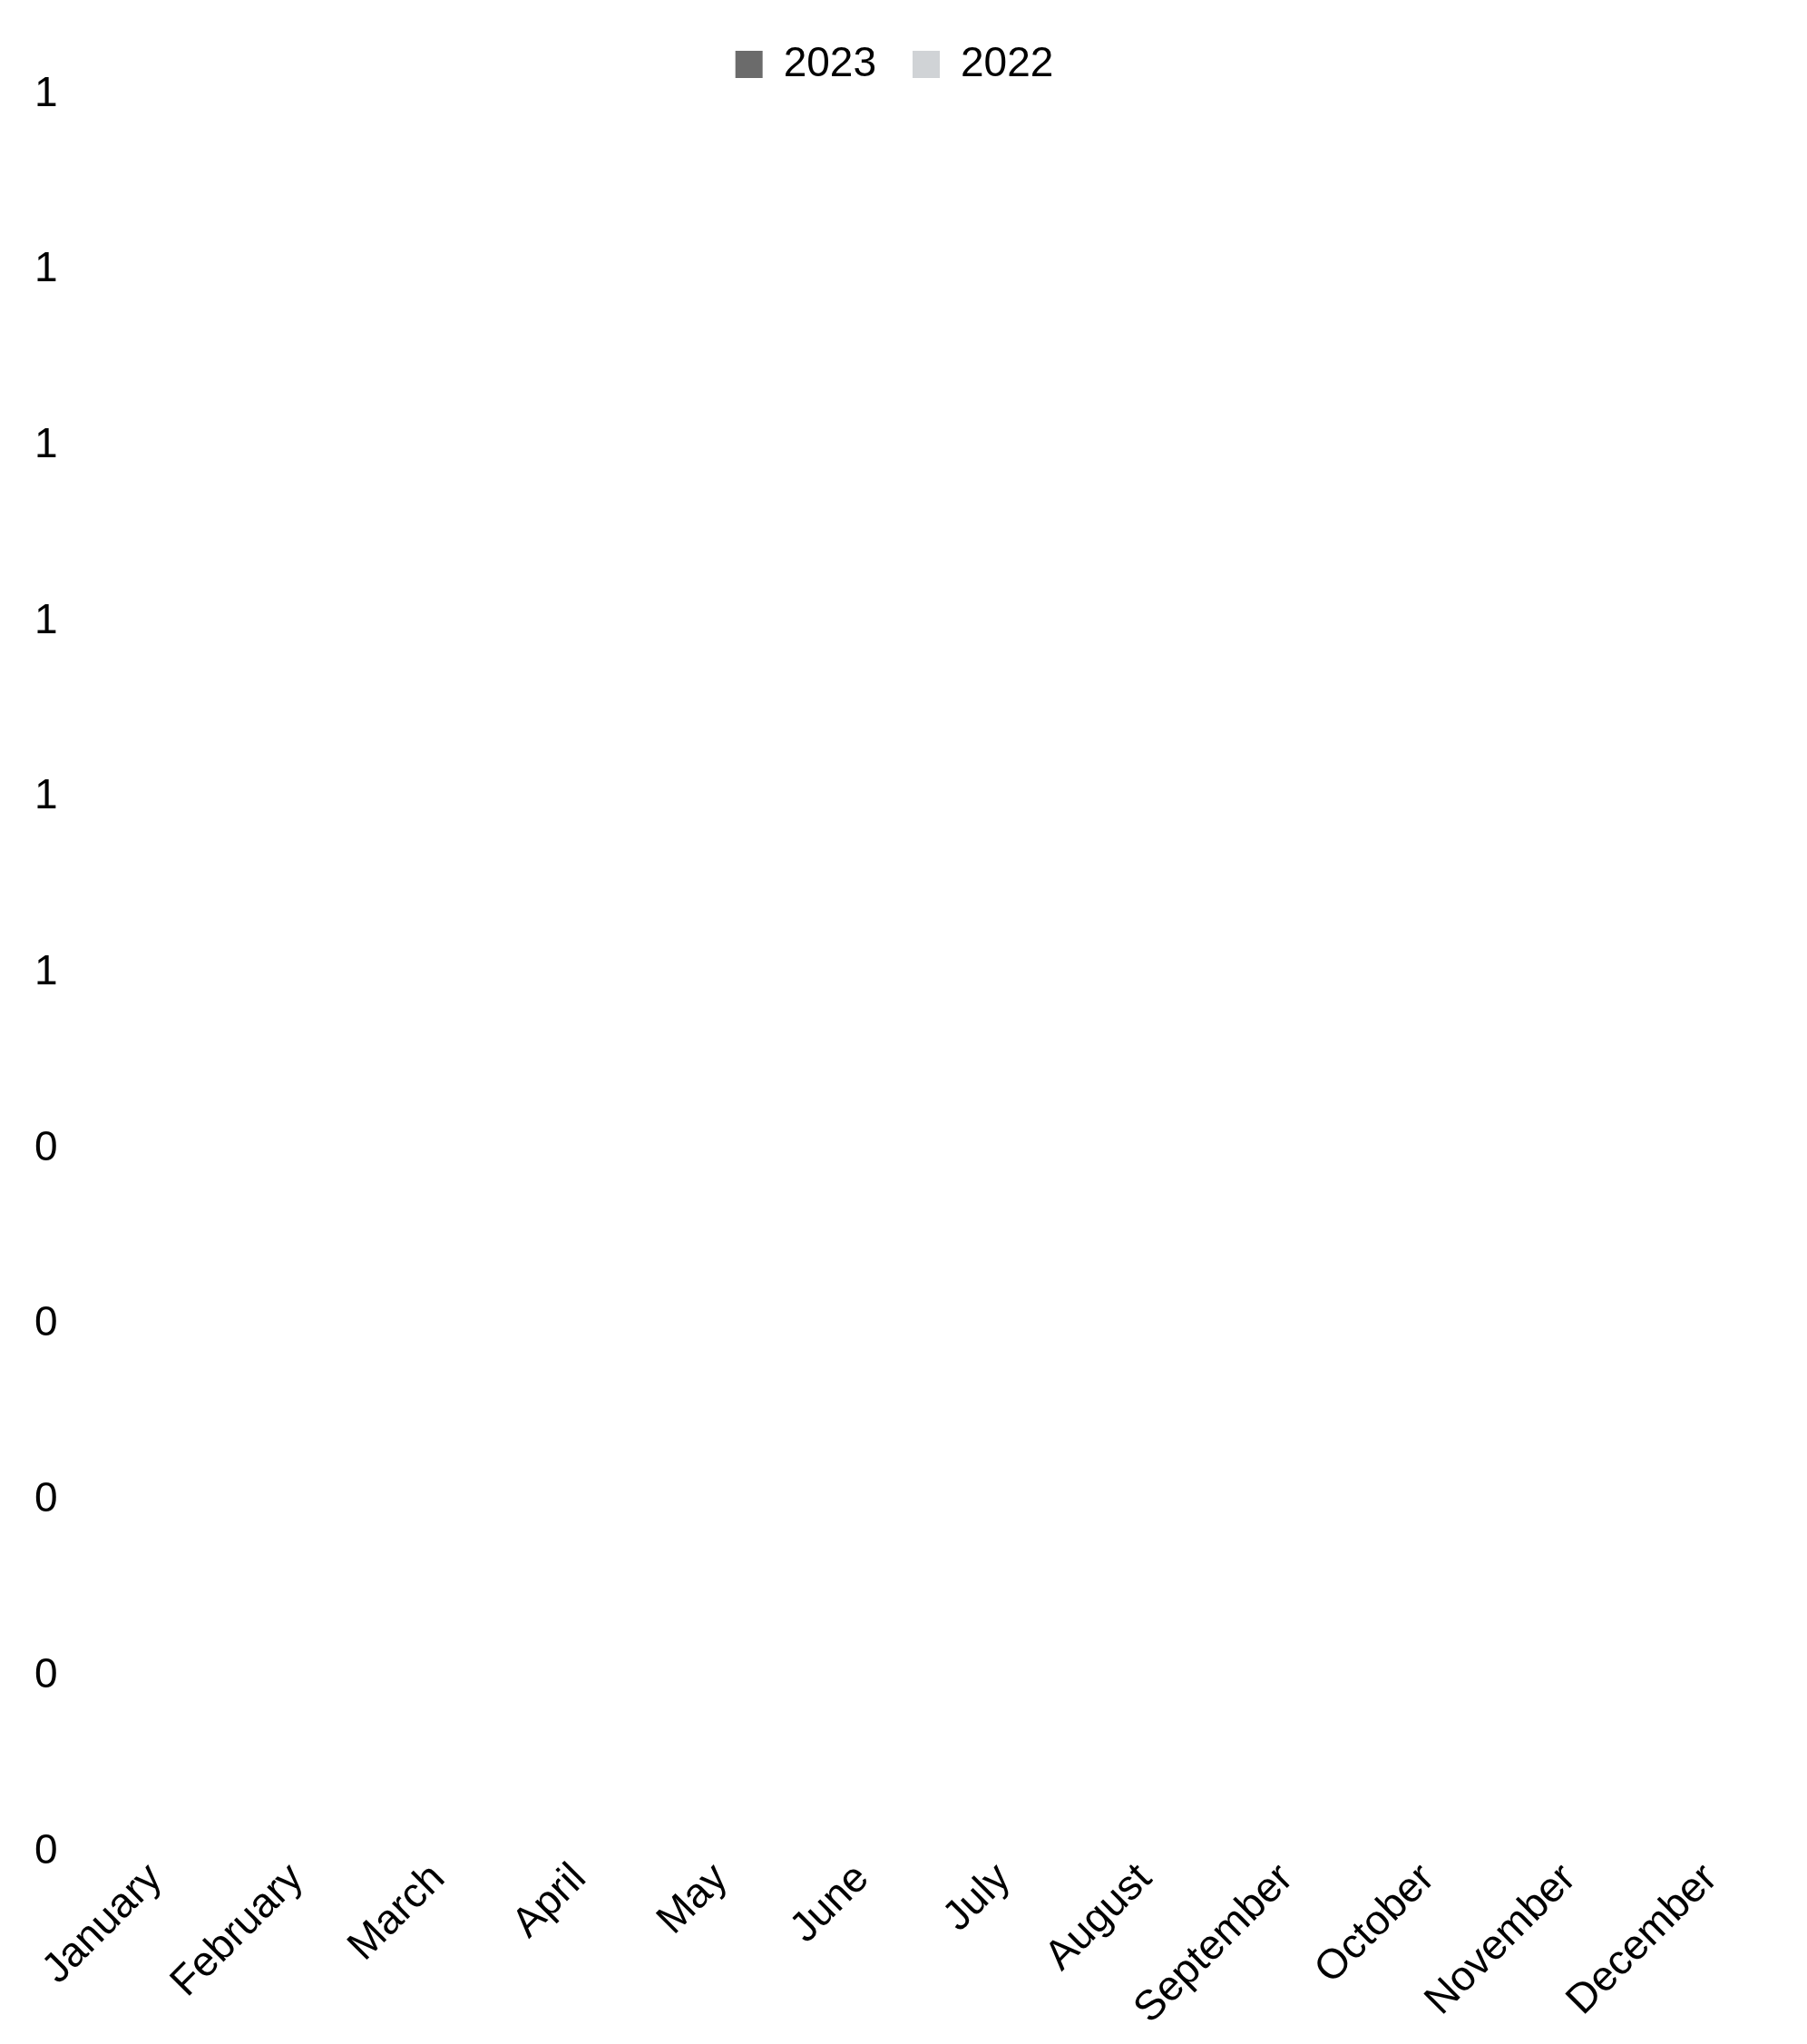  What do you see at coordinates (830, 61) in the screenshot?
I see `legend-label: 2023` at bounding box center [830, 61].